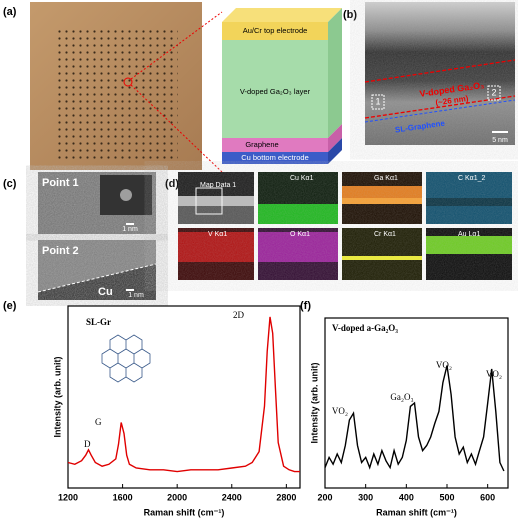 This screenshot has width=518, height=521. I want to click on panel-label: (f), so click(305, 306).